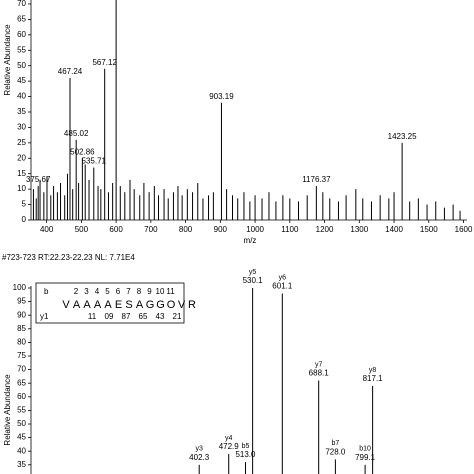 The image size is (474, 474). Describe the element at coordinates (365, 457) in the screenshot. I see `peak-label: 799.1` at that location.